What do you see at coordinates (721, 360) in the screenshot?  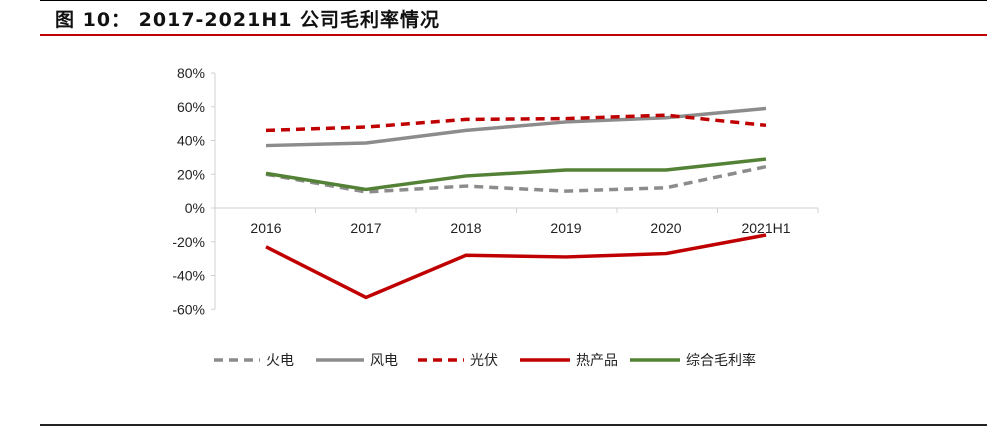 I see `legend-label: 综合毛利率` at bounding box center [721, 360].